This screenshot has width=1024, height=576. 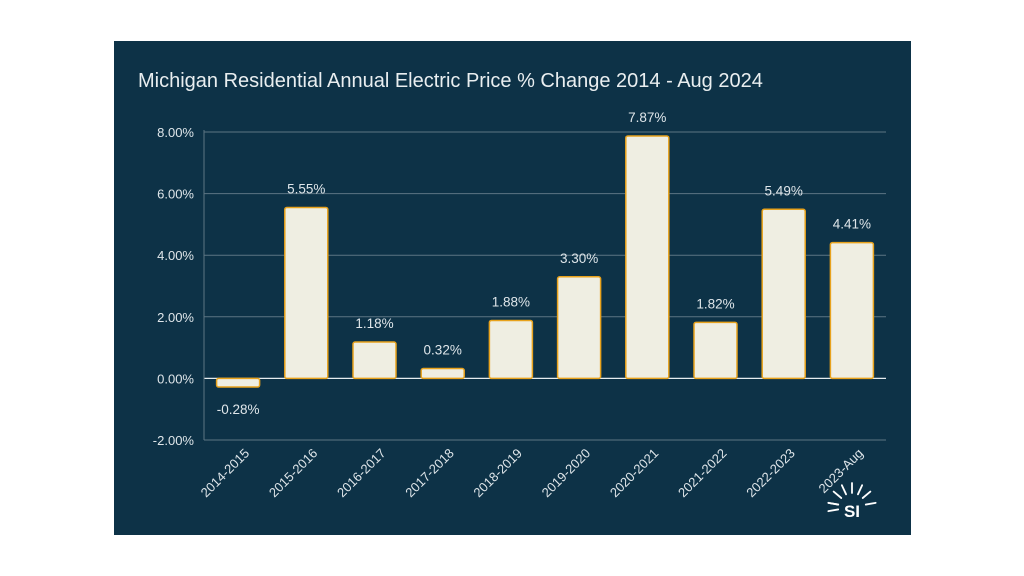 What do you see at coordinates (175, 255) in the screenshot?
I see `y-tick-label: 4.00%` at bounding box center [175, 255].